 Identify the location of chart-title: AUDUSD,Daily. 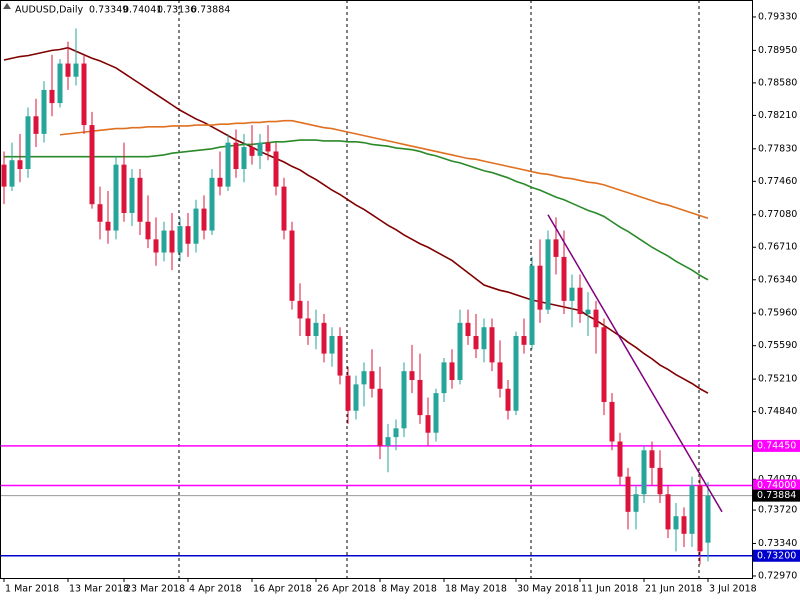
(49, 10).